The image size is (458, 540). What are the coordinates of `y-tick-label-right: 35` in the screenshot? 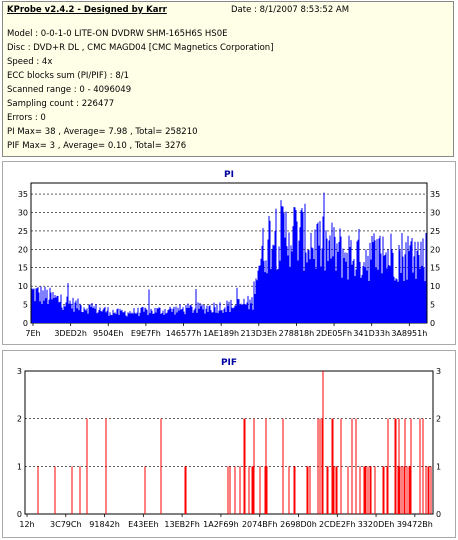 It's located at (435, 194).